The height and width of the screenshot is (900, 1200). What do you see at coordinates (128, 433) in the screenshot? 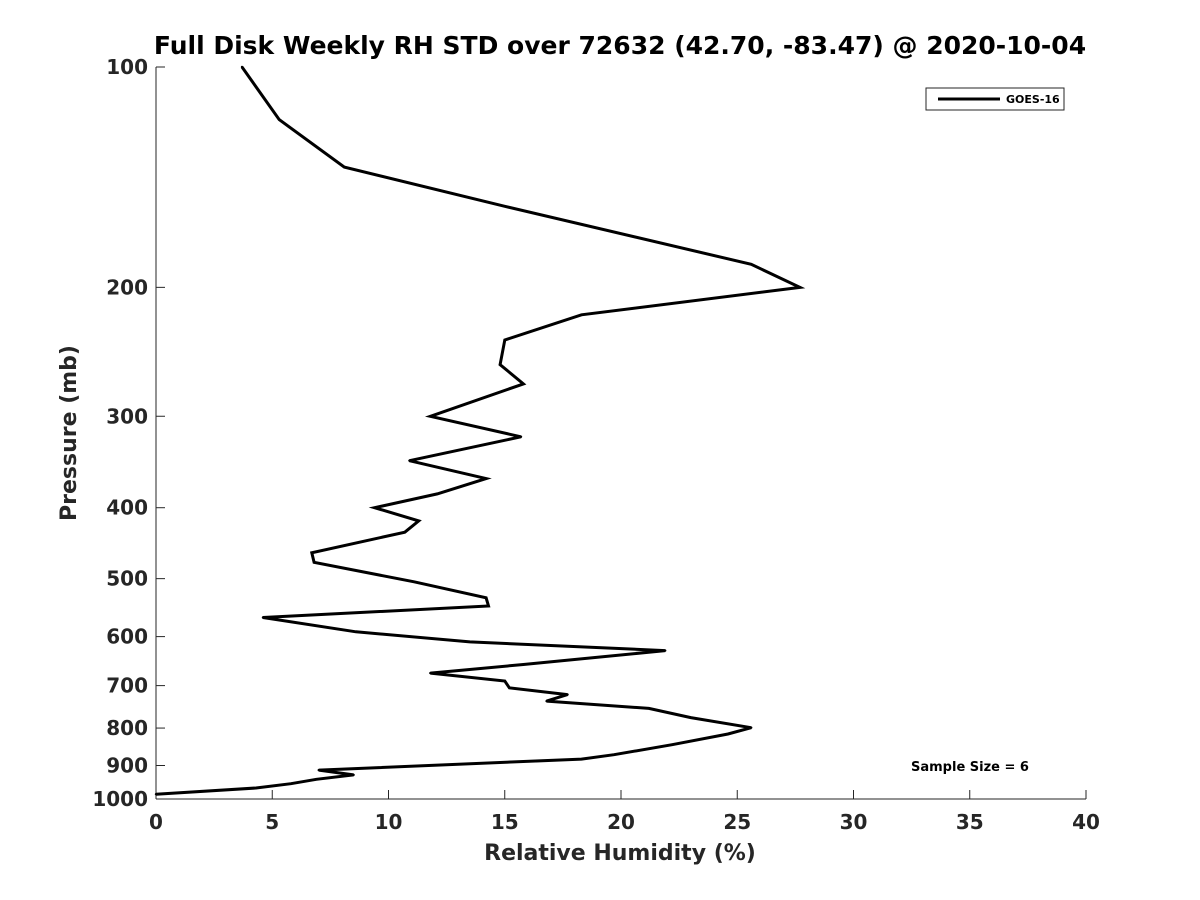
I see `y-axis-ticks: 100 200 300 400 500 600 700 800 900 1000` at bounding box center [128, 433].